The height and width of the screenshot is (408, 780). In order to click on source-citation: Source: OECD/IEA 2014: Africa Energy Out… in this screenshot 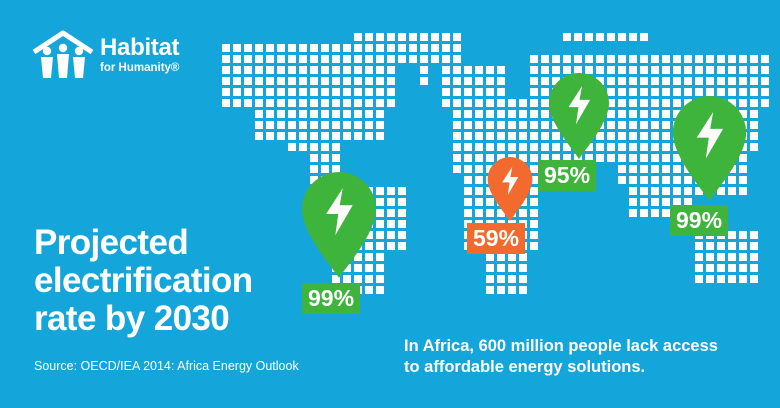, I will do `click(166, 366)`.